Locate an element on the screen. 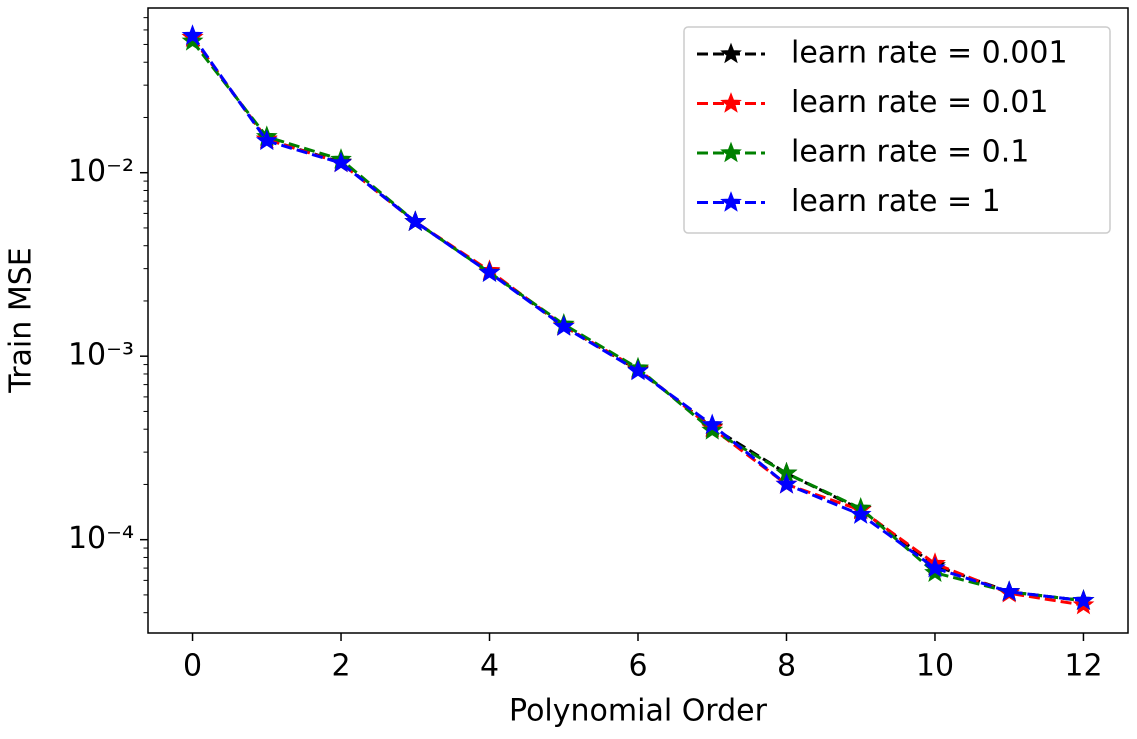  legend-label: learn rate = 0.001 is located at coordinates (929, 53).